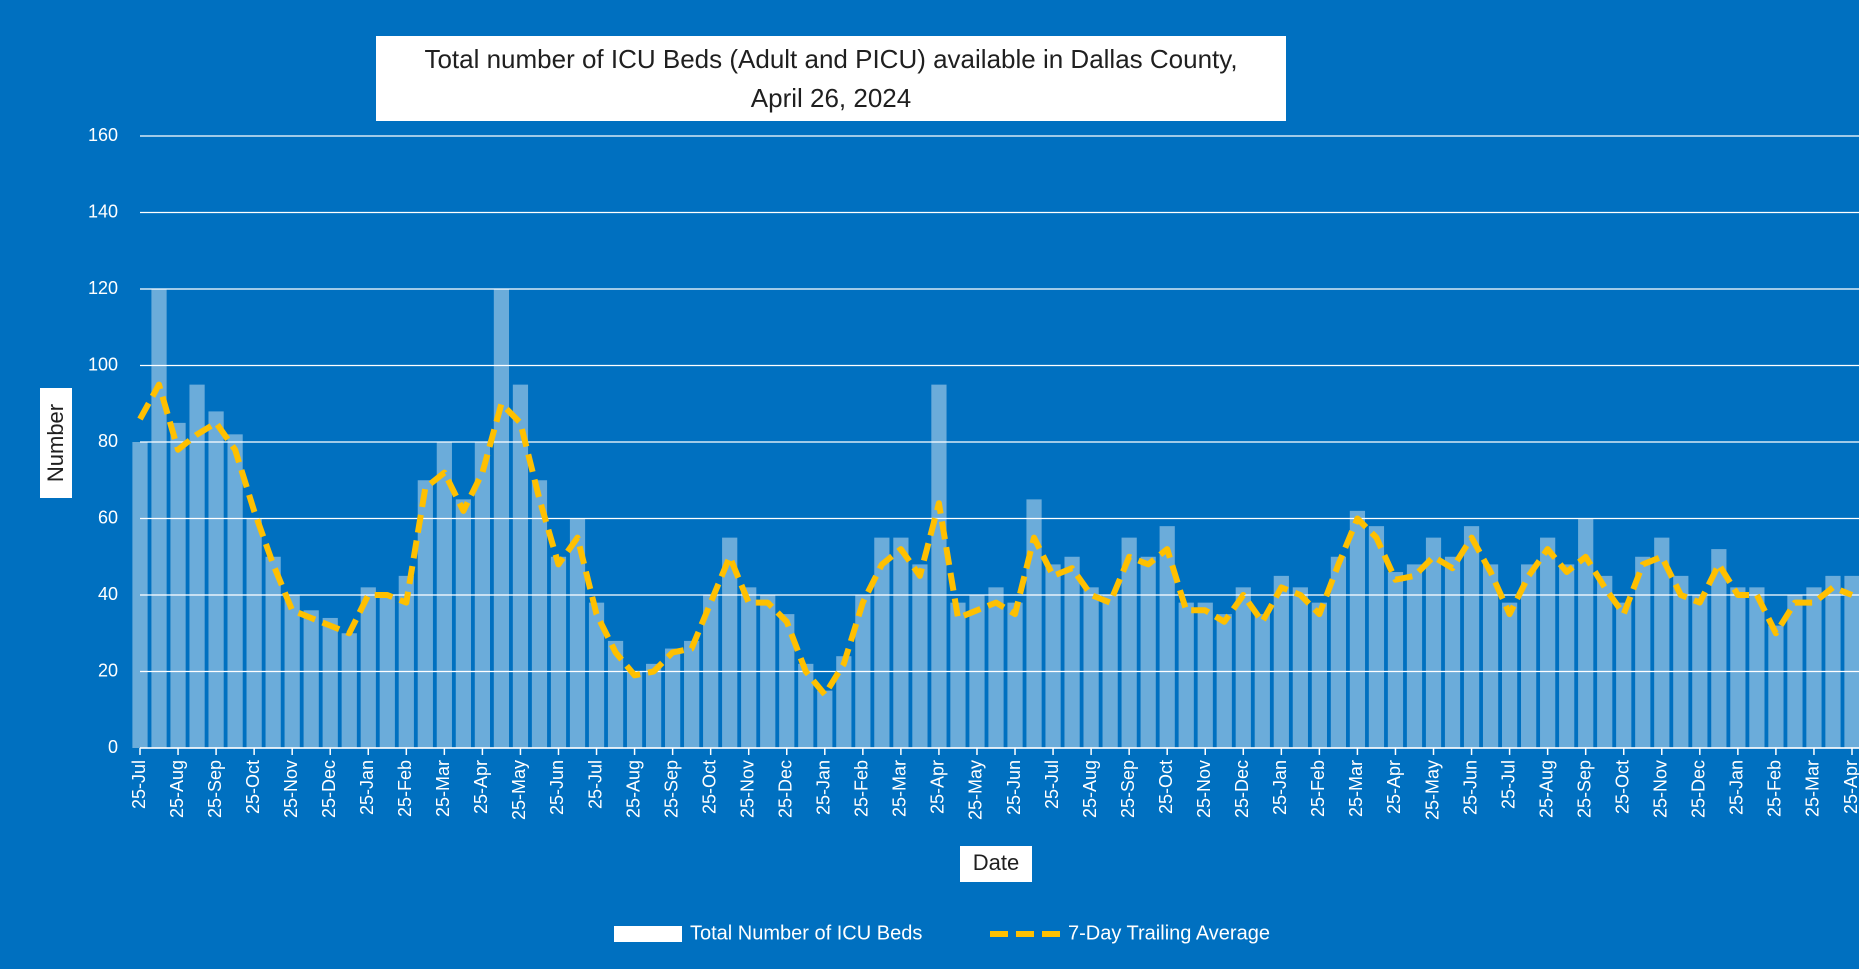 The width and height of the screenshot is (1859, 969). I want to click on legend-label: 7-Day Trailing Average, so click(1169, 933).